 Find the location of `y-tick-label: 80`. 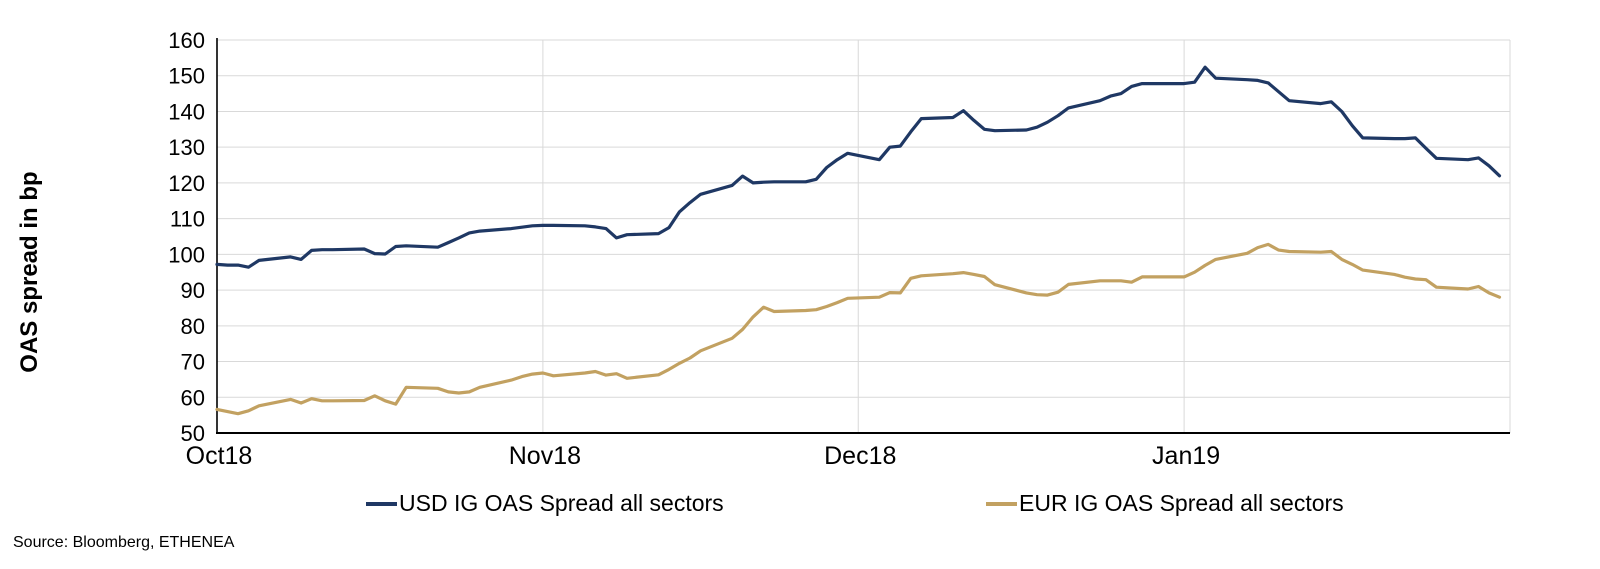

y-tick-label: 80 is located at coordinates (193, 326).